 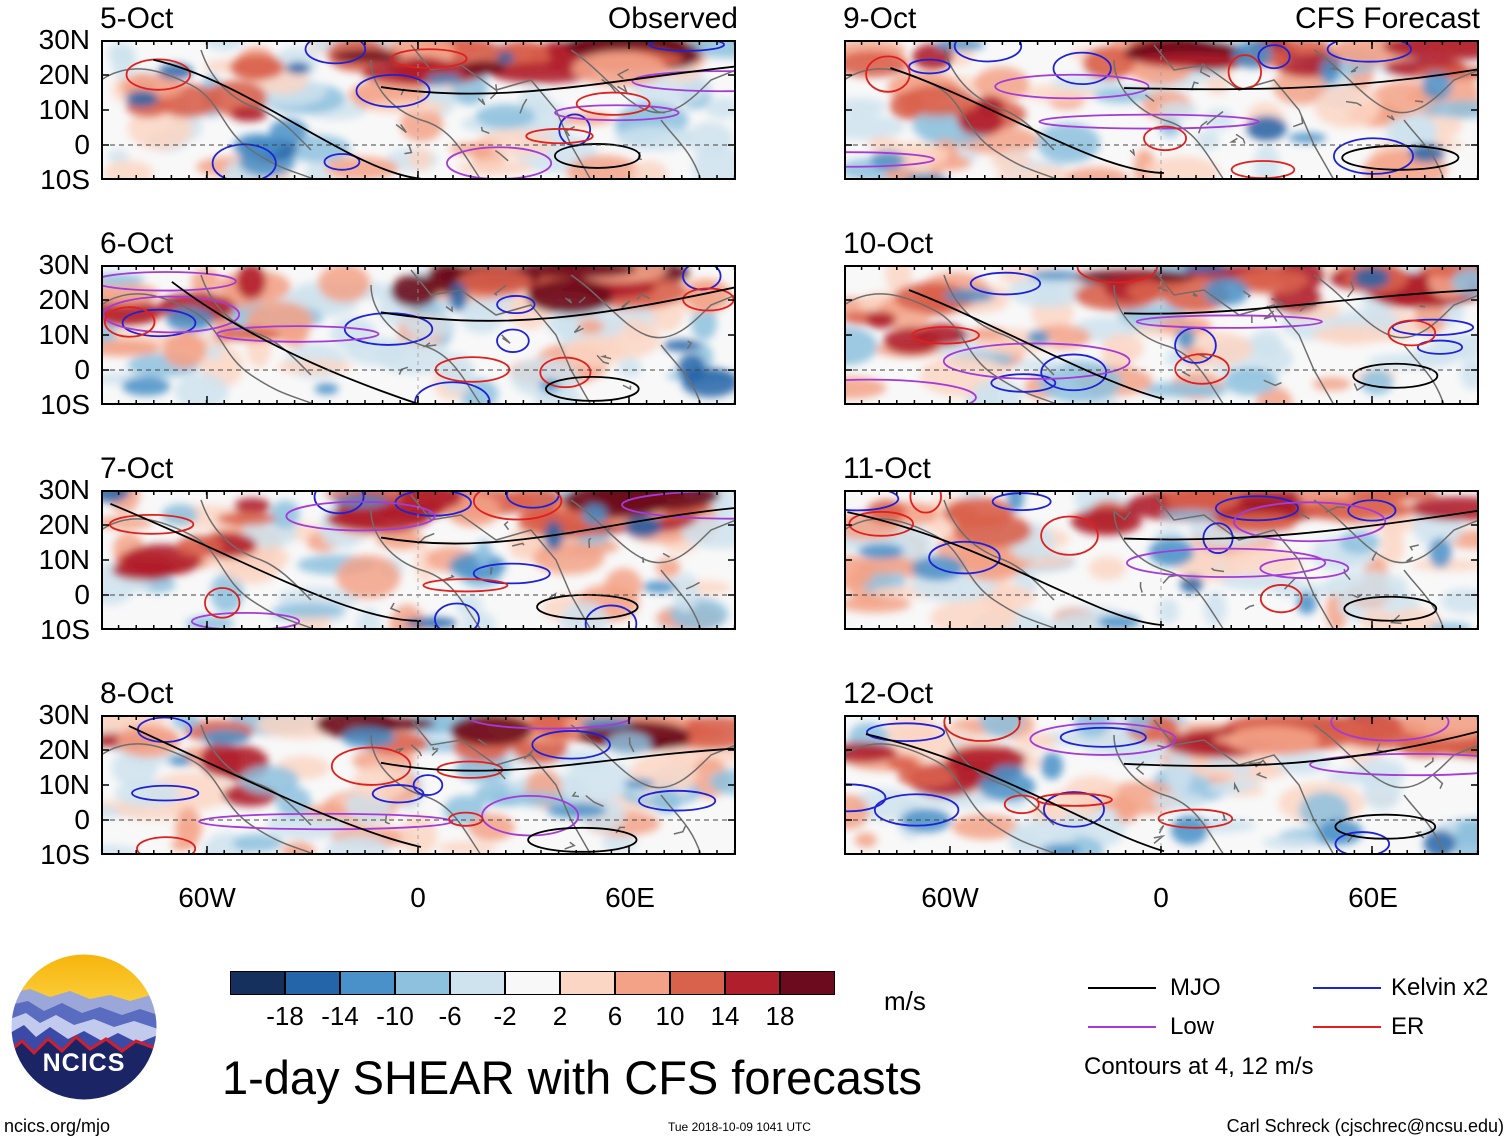 I want to click on map-panel-12-oct, so click(x=1161, y=785).